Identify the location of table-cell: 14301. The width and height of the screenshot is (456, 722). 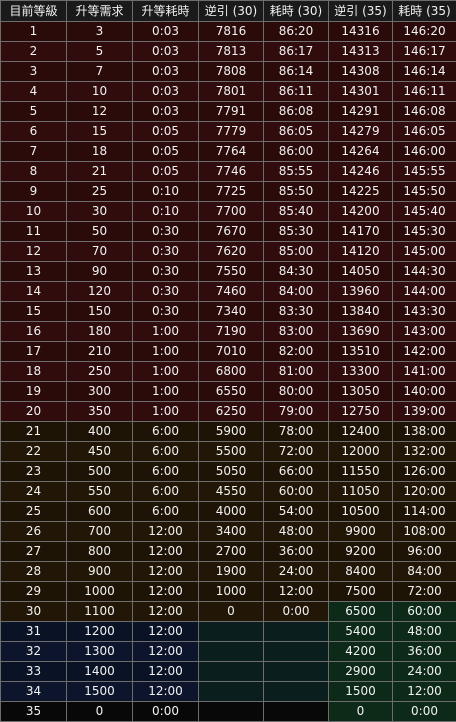
(361, 92).